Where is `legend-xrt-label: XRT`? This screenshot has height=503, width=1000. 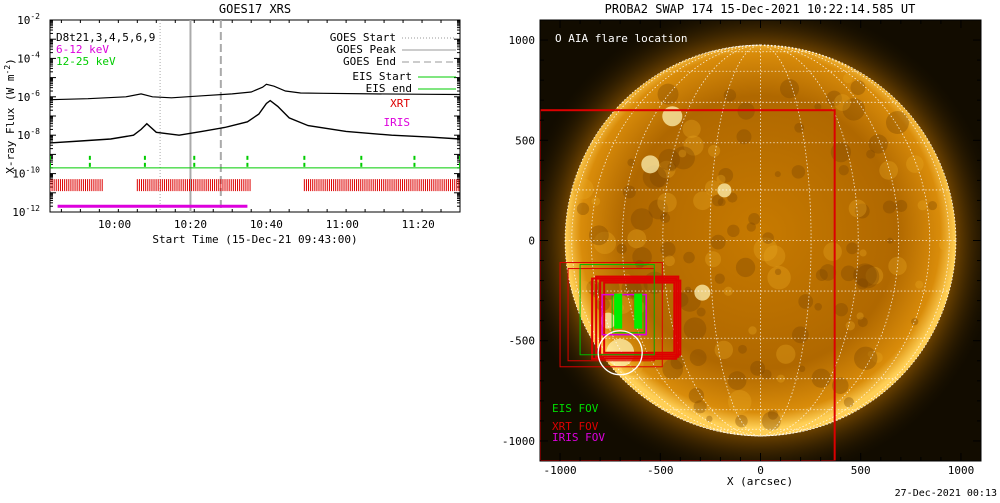 legend-xrt-label: XRT is located at coordinates (400, 103).